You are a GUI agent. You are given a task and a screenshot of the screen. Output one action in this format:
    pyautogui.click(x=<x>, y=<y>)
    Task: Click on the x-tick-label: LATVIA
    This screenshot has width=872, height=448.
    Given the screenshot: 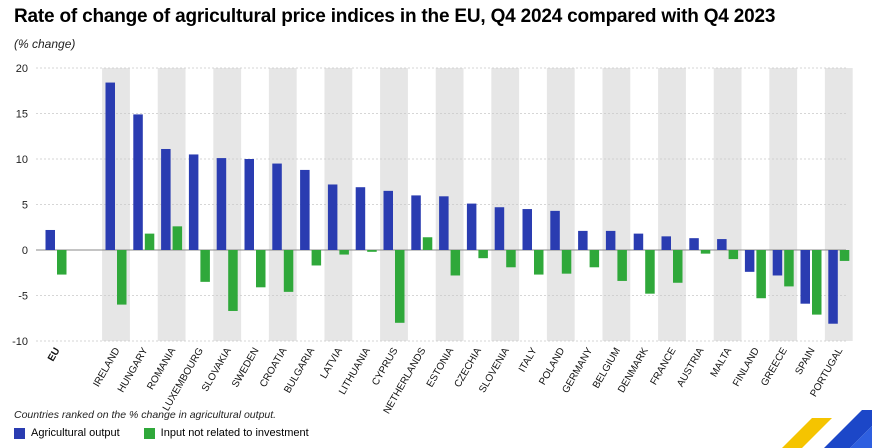 What is the action you would take?
    pyautogui.click(x=332, y=363)
    